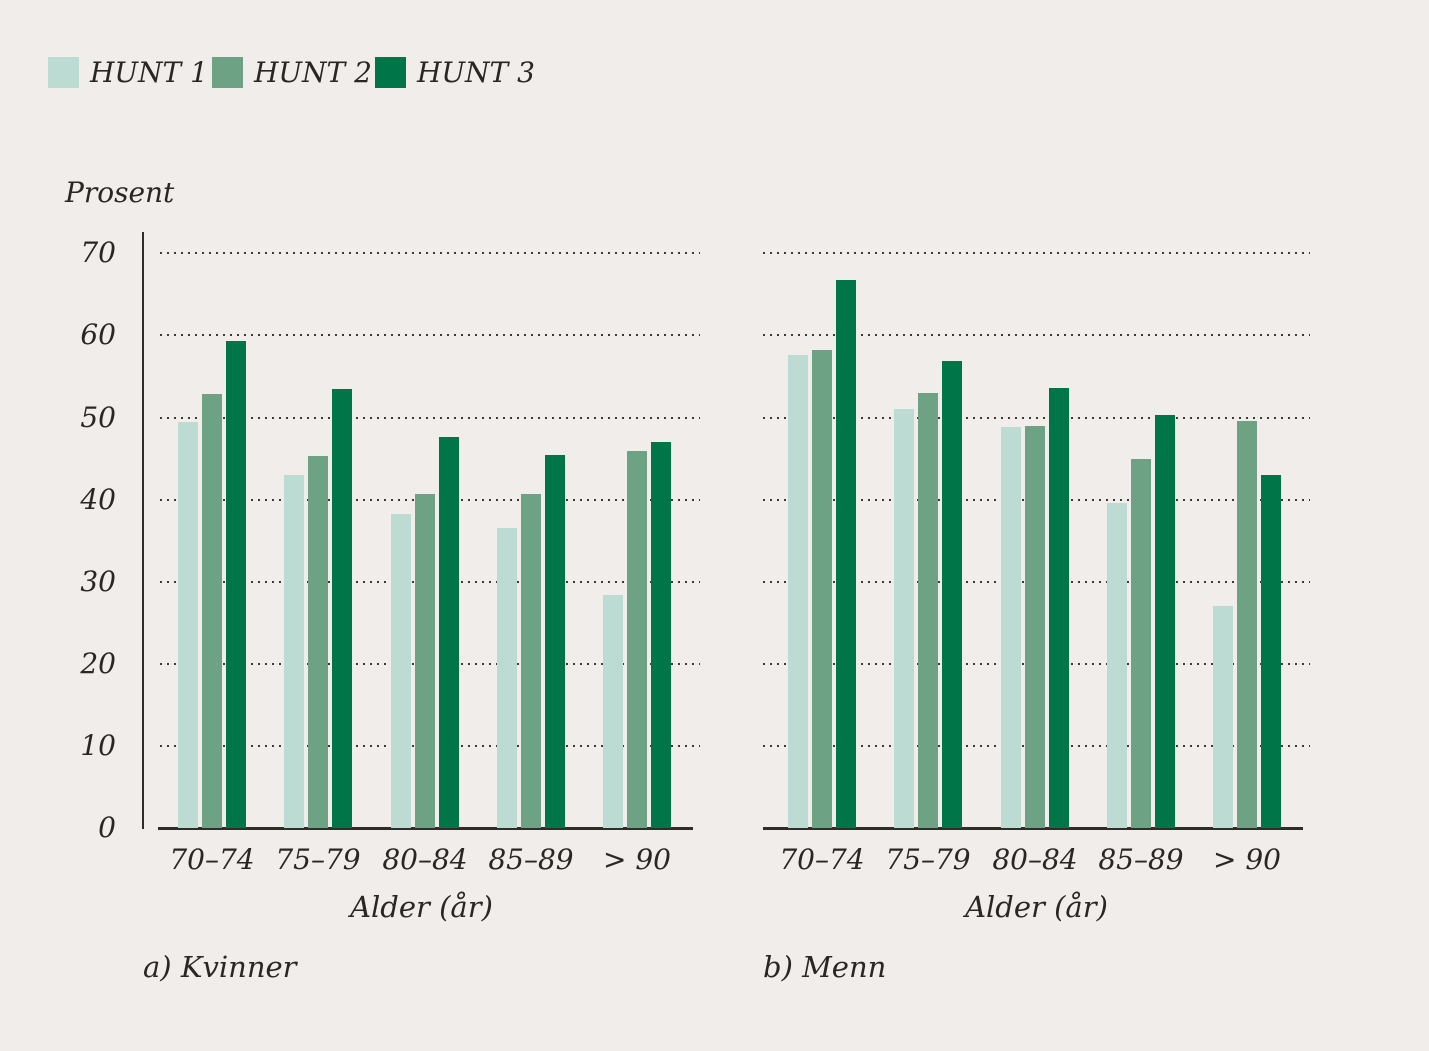  What do you see at coordinates (149, 72) in the screenshot?
I see `legend-label-hunt1: HUNT 1` at bounding box center [149, 72].